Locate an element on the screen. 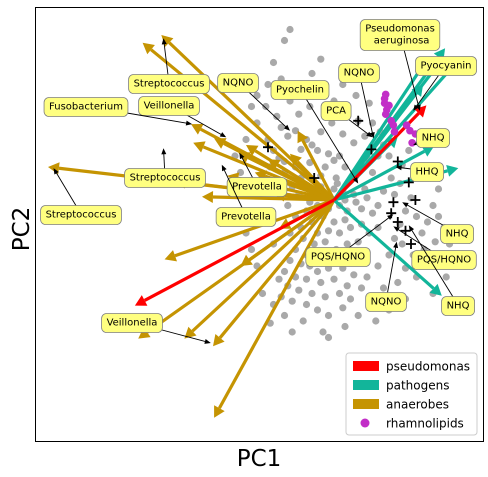  annotation-text: PCA is located at coordinates (336, 111).